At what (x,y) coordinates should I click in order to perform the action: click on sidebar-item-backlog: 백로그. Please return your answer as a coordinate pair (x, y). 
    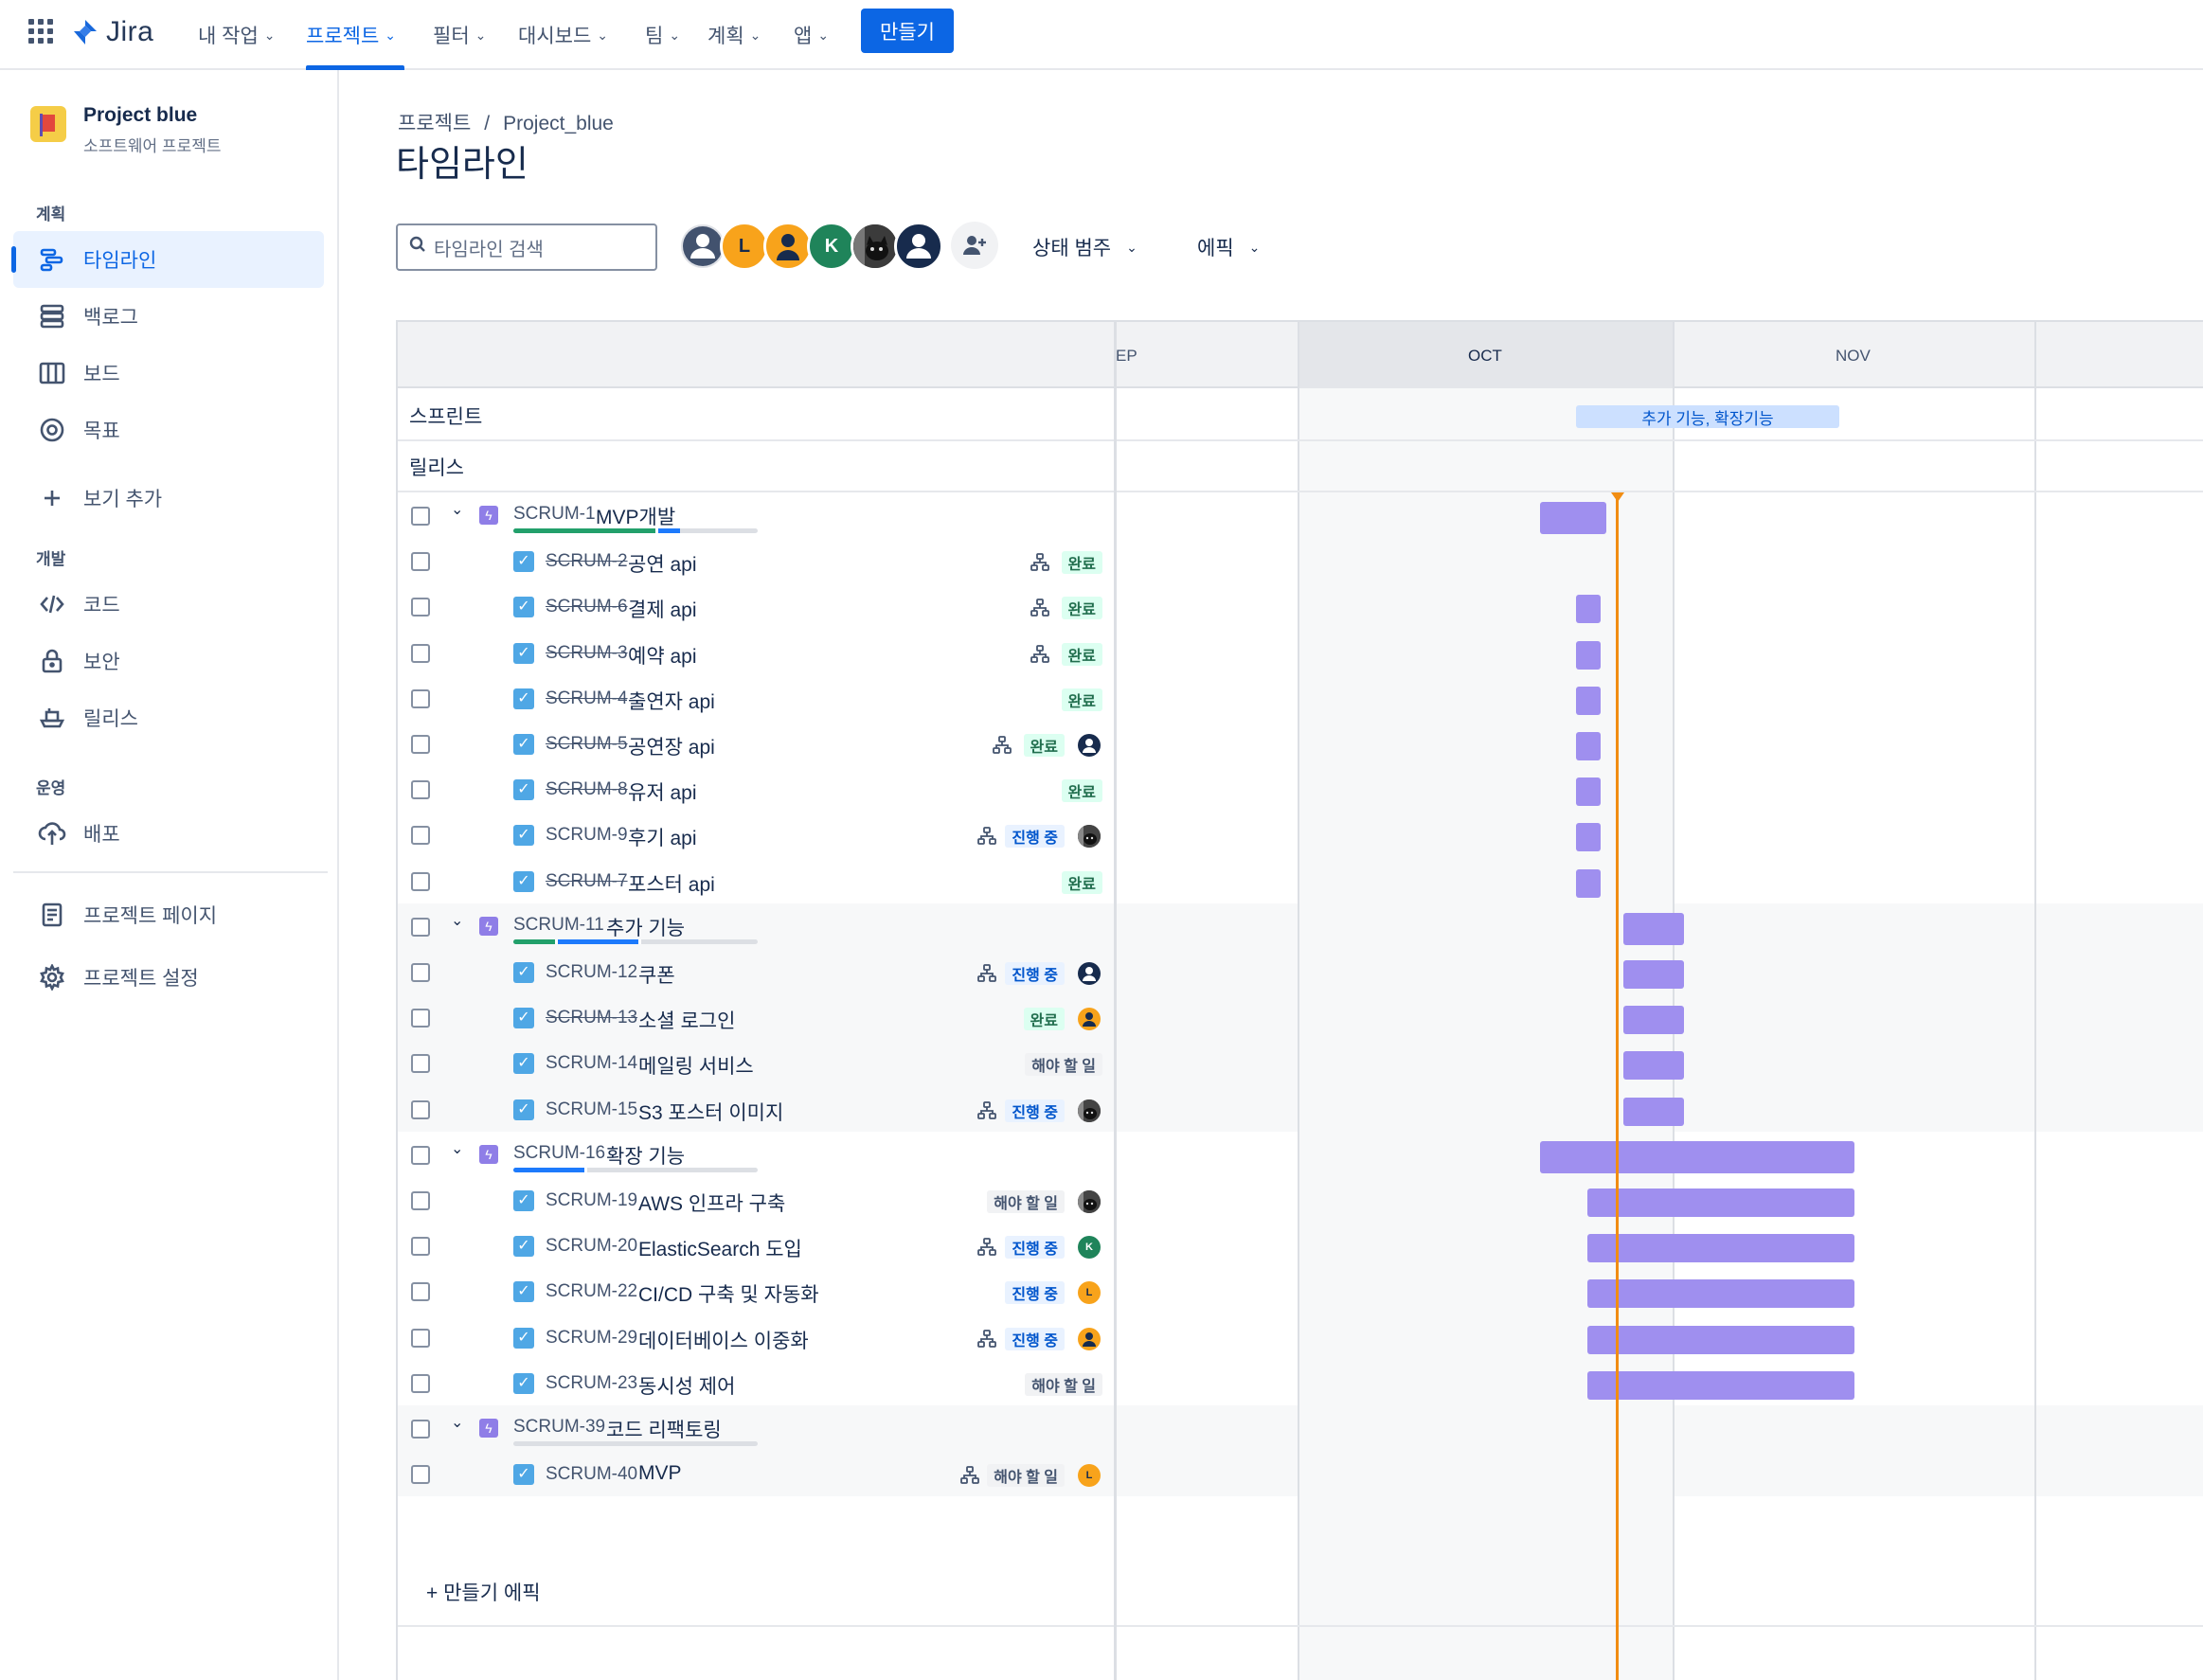
    Looking at the image, I should click on (168, 317).